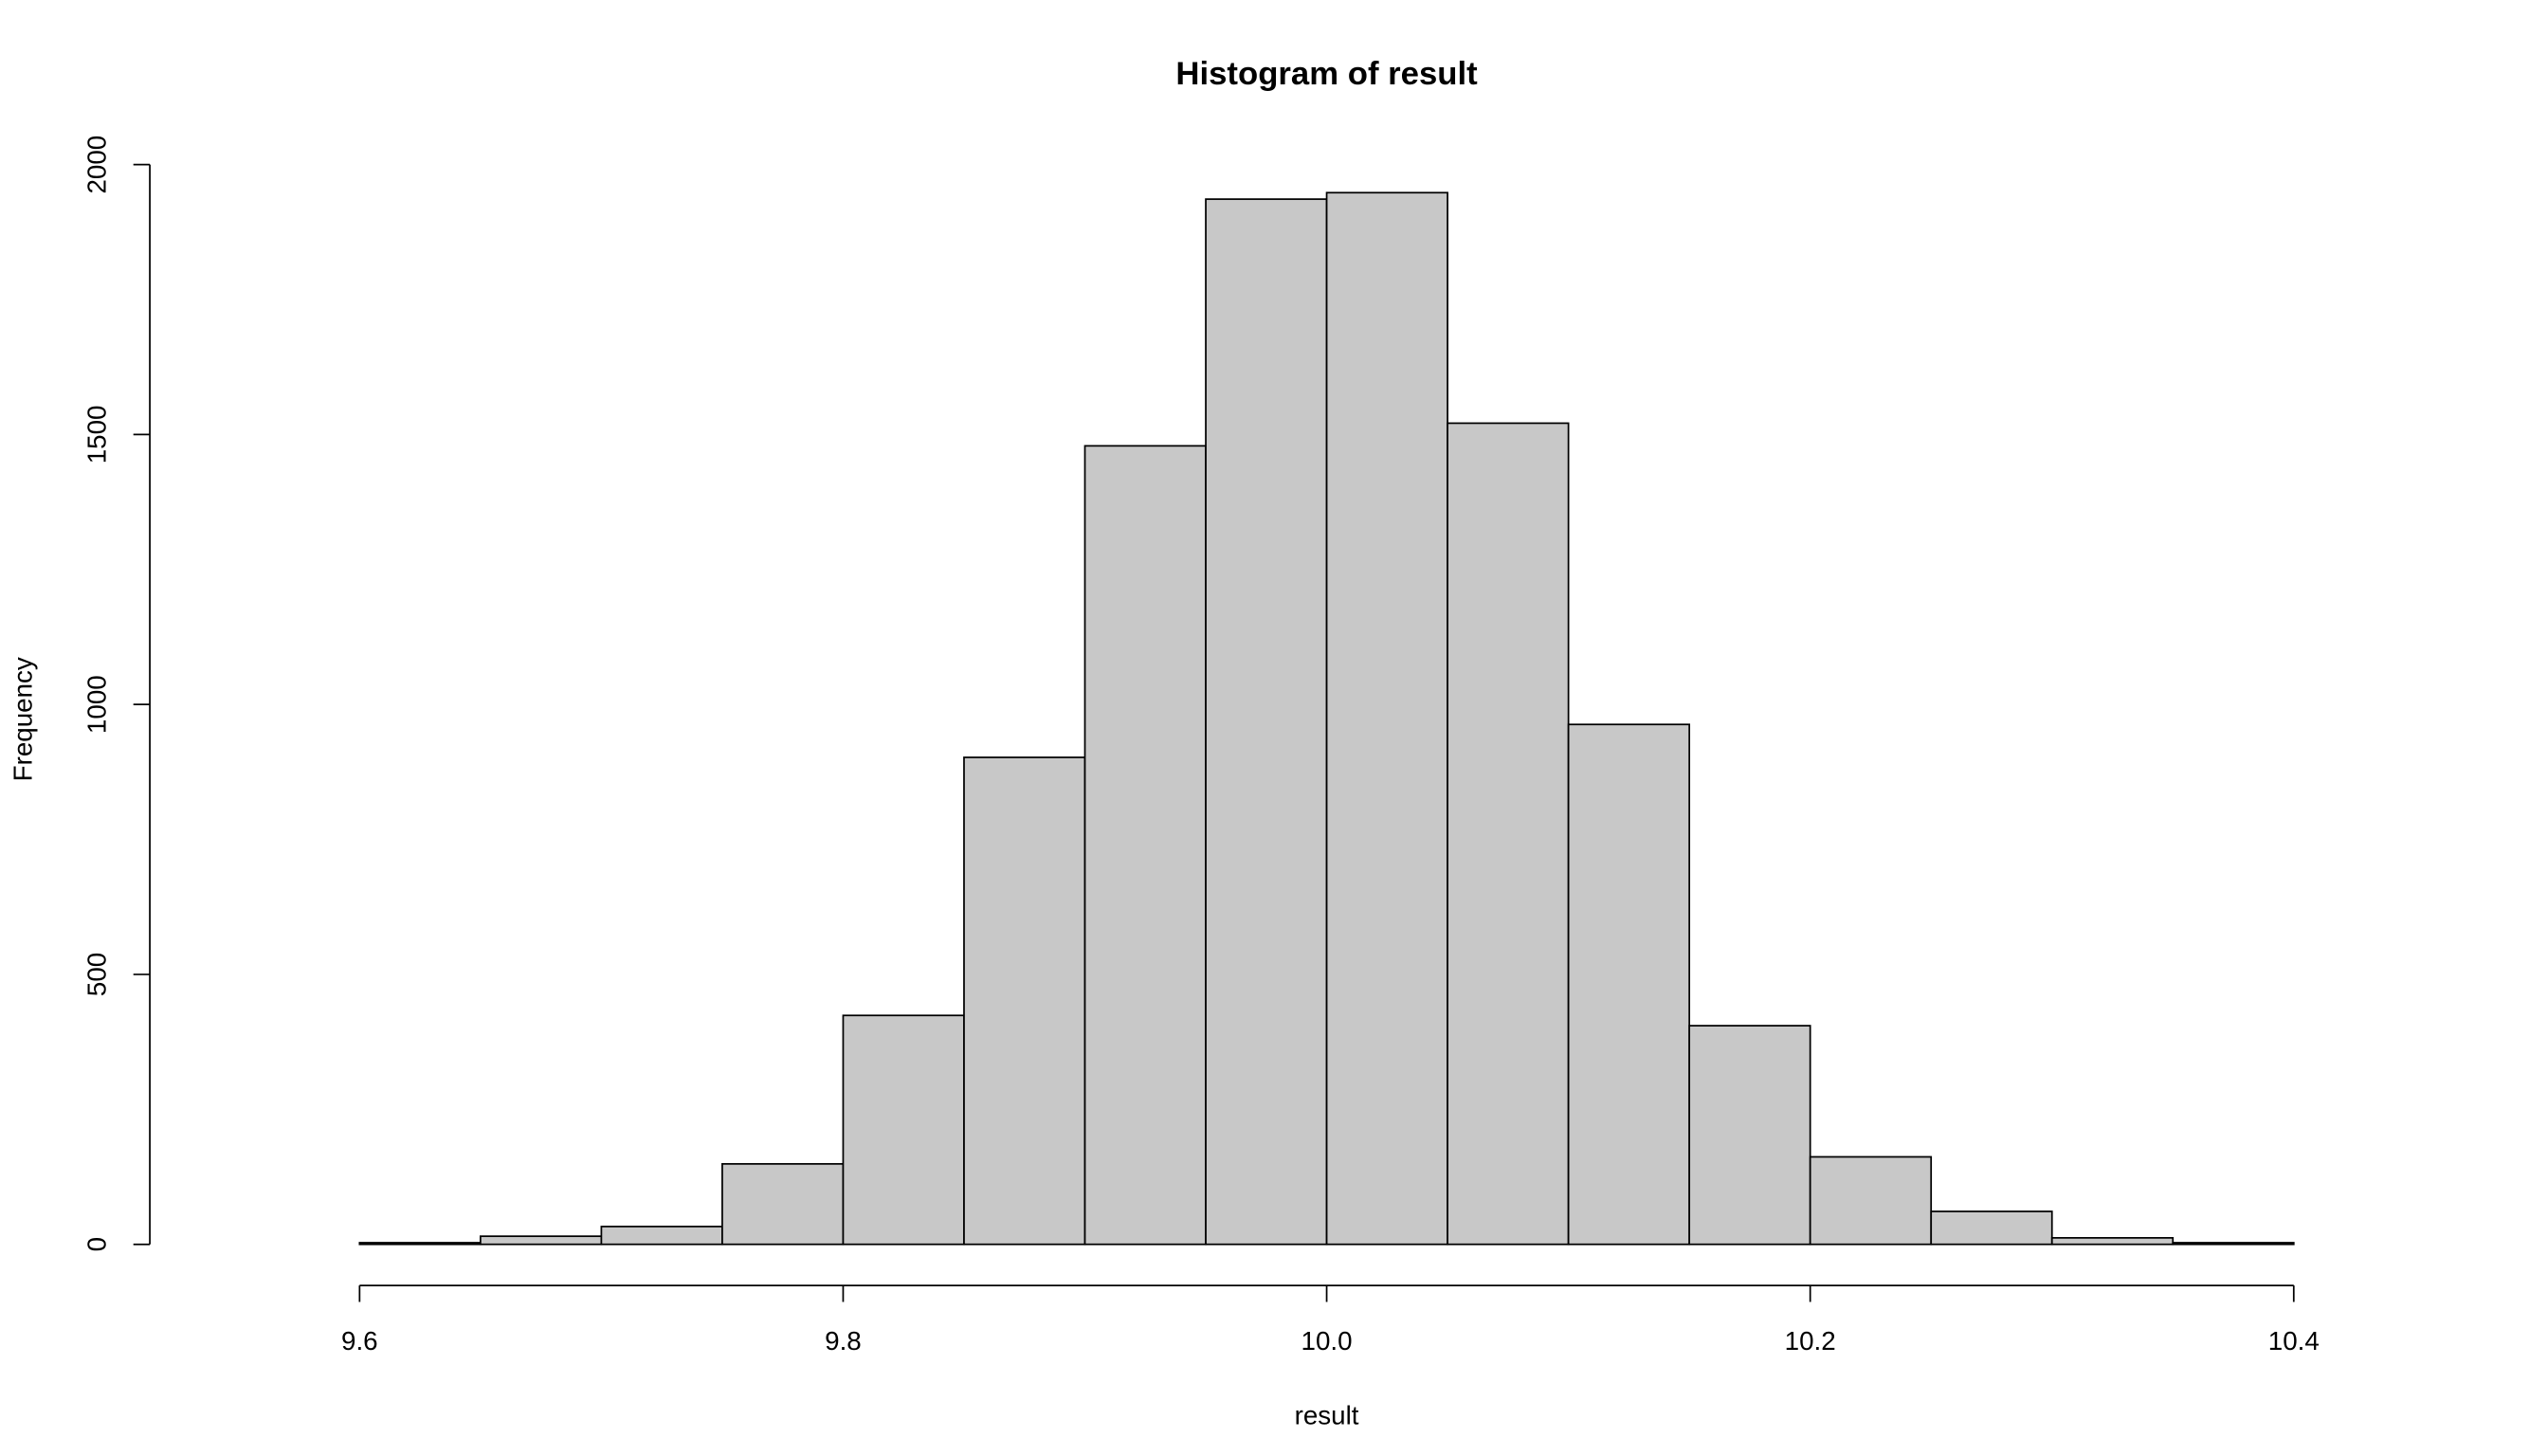 Image resolution: width=2548 pixels, height=1456 pixels. Describe the element at coordinates (97, 435) in the screenshot. I see `y-tick-label: 1500` at that location.